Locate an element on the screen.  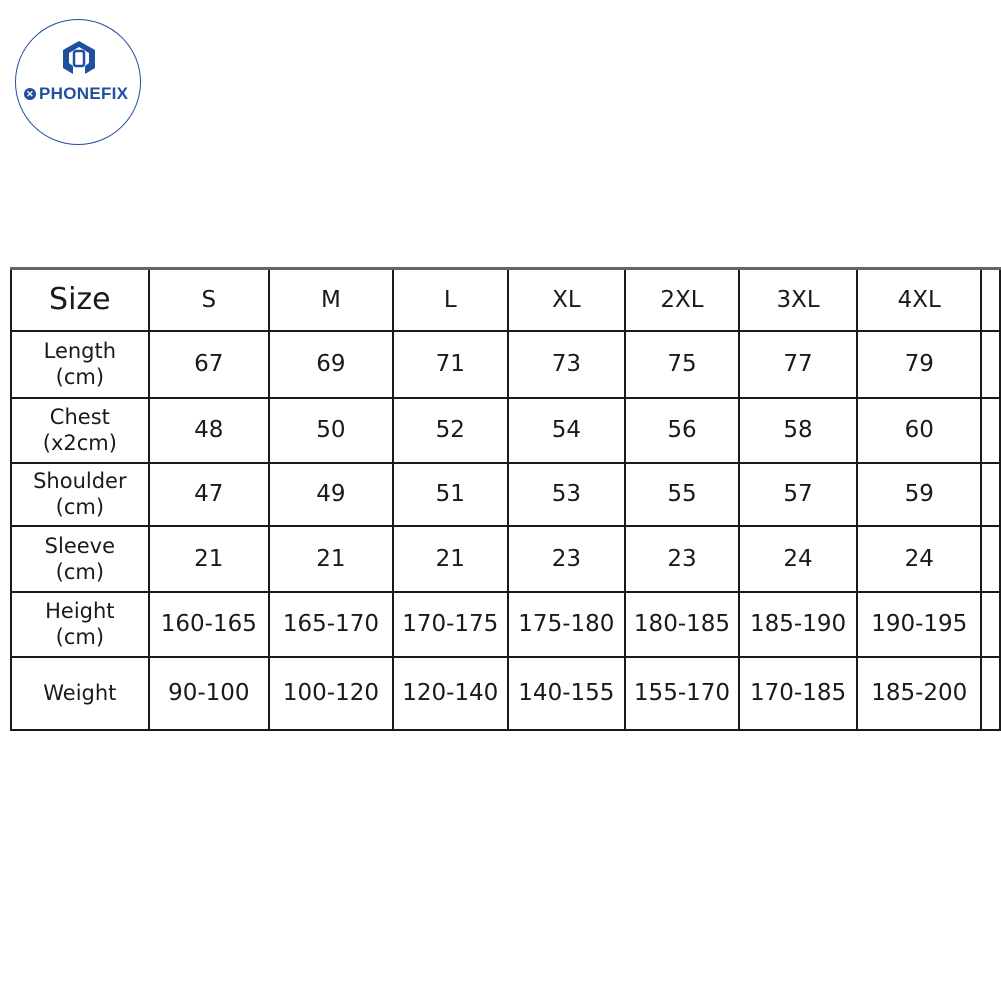
value-cell: 180-185 is located at coordinates (682, 624).